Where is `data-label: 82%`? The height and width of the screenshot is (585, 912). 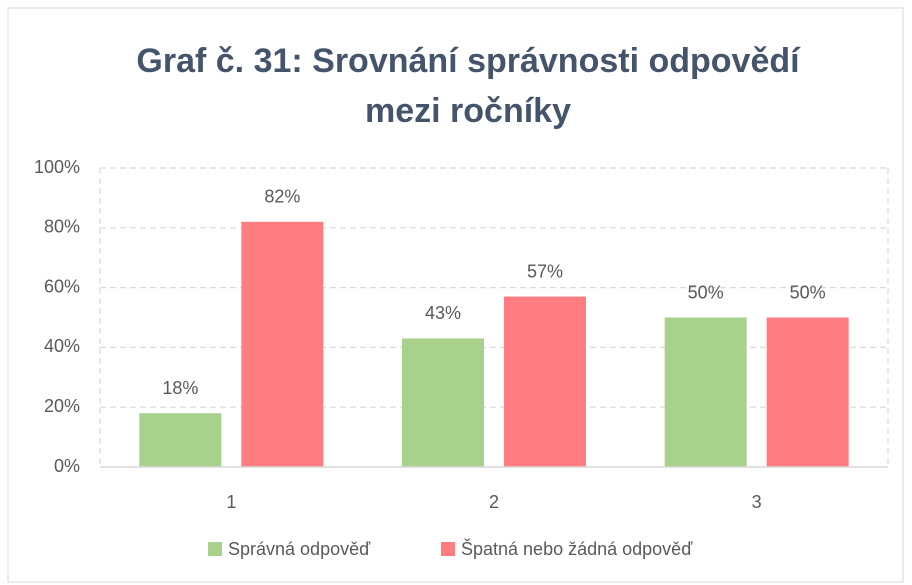 data-label: 82% is located at coordinates (282, 197).